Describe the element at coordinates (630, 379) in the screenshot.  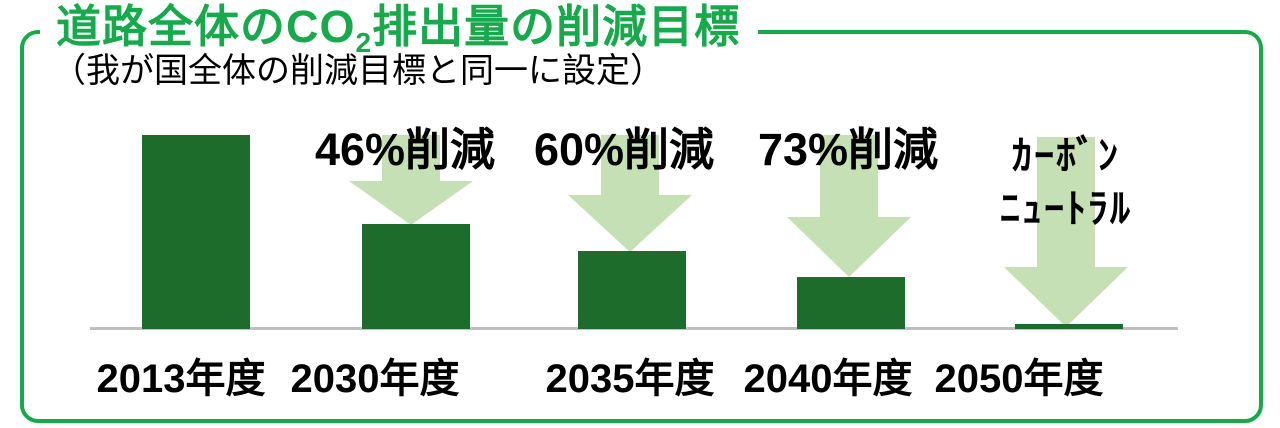
I see `x-axis-label-2035: 2035年度` at that location.